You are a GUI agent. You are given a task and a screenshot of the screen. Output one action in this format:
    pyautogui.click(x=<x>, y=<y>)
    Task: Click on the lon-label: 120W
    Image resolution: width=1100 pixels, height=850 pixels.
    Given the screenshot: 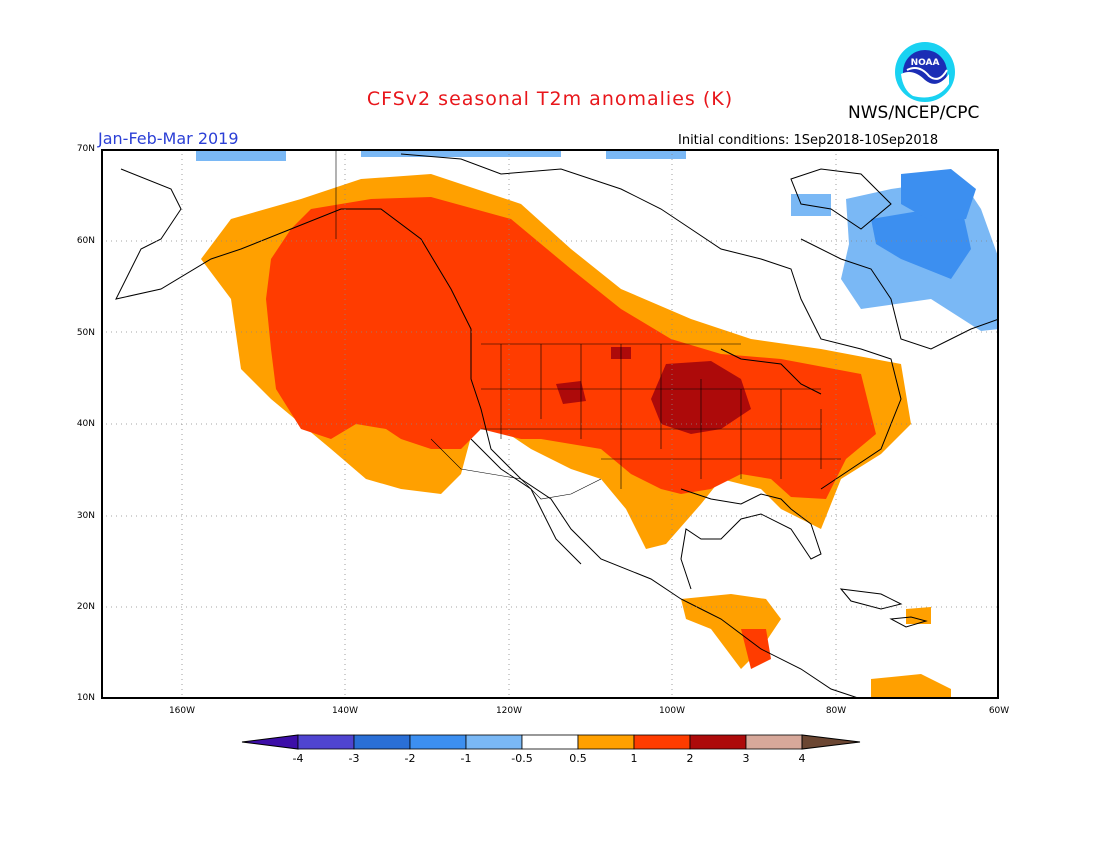 What is the action you would take?
    pyautogui.click(x=509, y=711)
    